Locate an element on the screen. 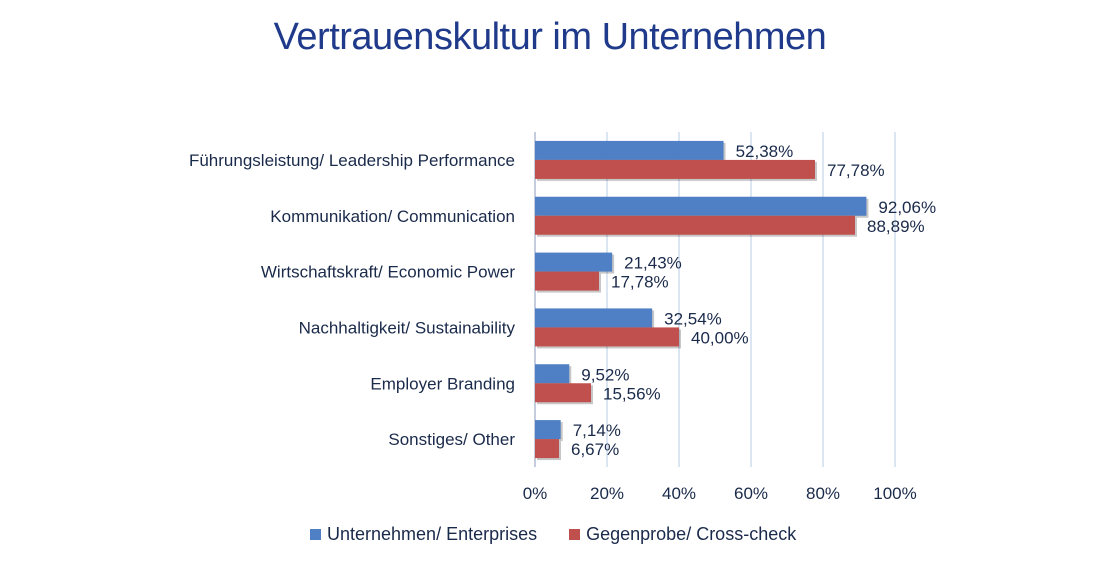 This screenshot has height=587, width=1100. category-label: Nachhaltigkeit/ Sustainability is located at coordinates (407, 327).